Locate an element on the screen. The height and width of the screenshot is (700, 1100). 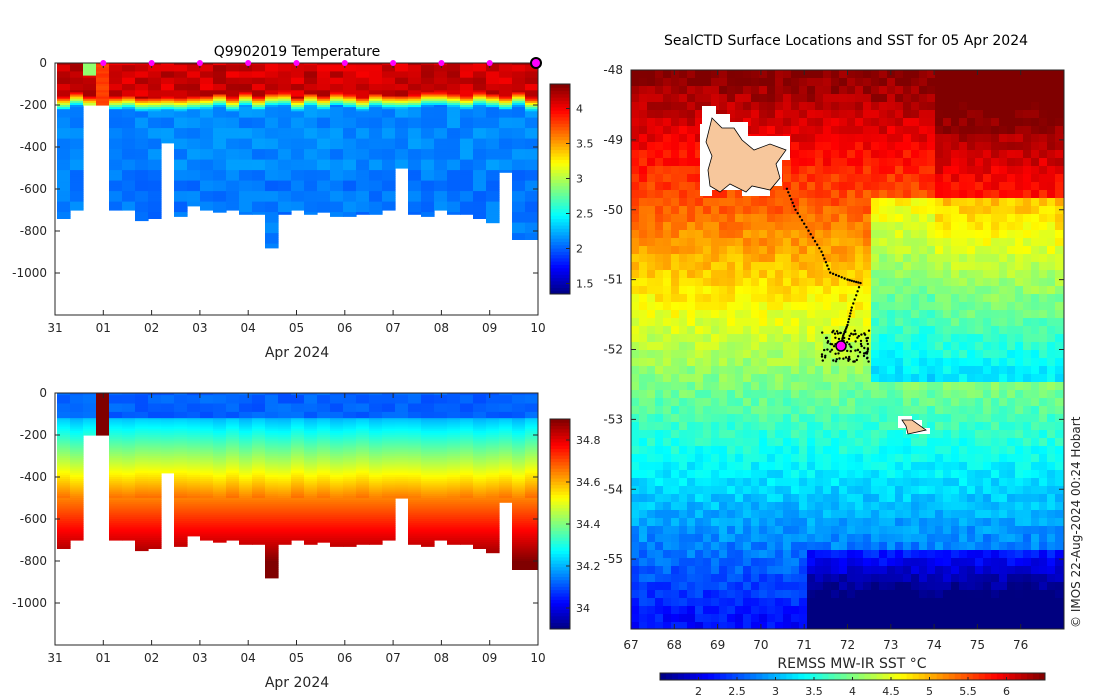
surface-sample-marker is located at coordinates (199, 63).